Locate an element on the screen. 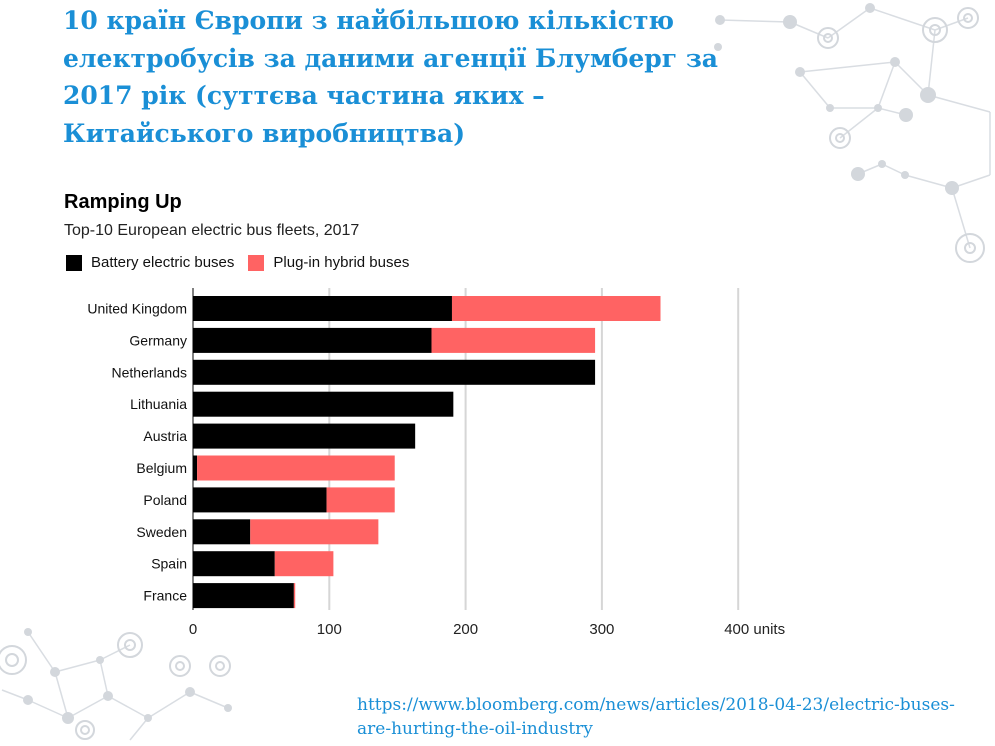 Image resolution: width=995 pixels, height=746 pixels. hybrid-bar-poland is located at coordinates (360, 500).